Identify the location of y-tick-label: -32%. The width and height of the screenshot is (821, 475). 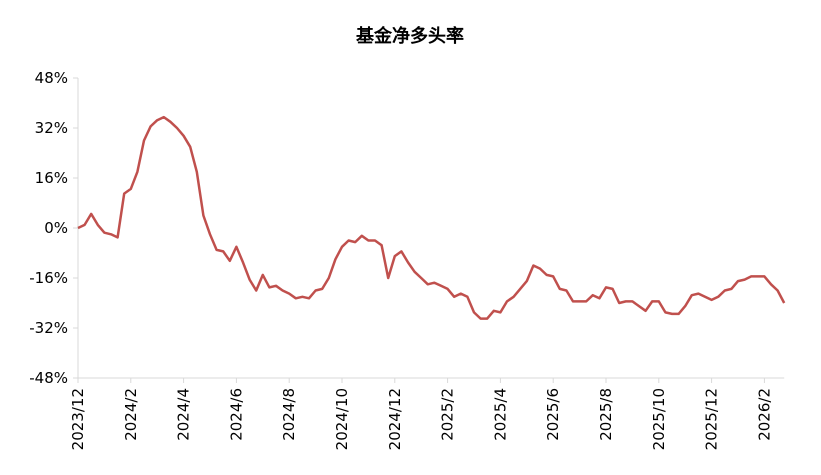
(48, 328).